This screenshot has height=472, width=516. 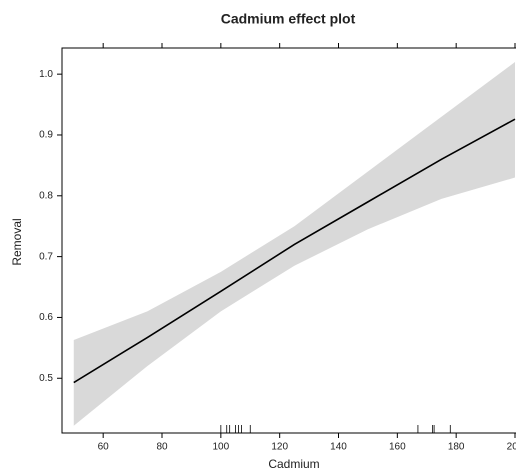 I want to click on y-tick-label: 0.7, so click(x=46, y=256).